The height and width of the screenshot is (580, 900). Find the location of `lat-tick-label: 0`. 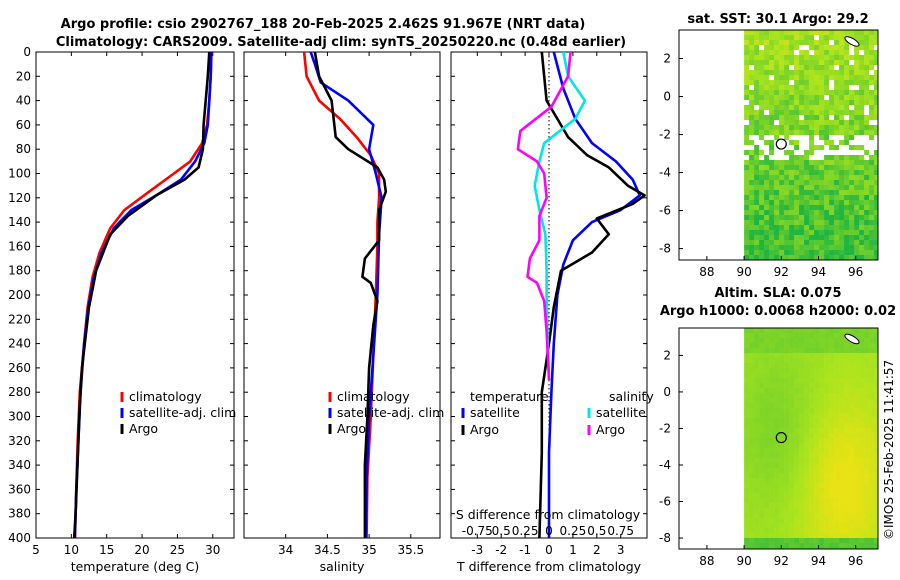

lat-tick-label: 0 is located at coordinates (667, 392).